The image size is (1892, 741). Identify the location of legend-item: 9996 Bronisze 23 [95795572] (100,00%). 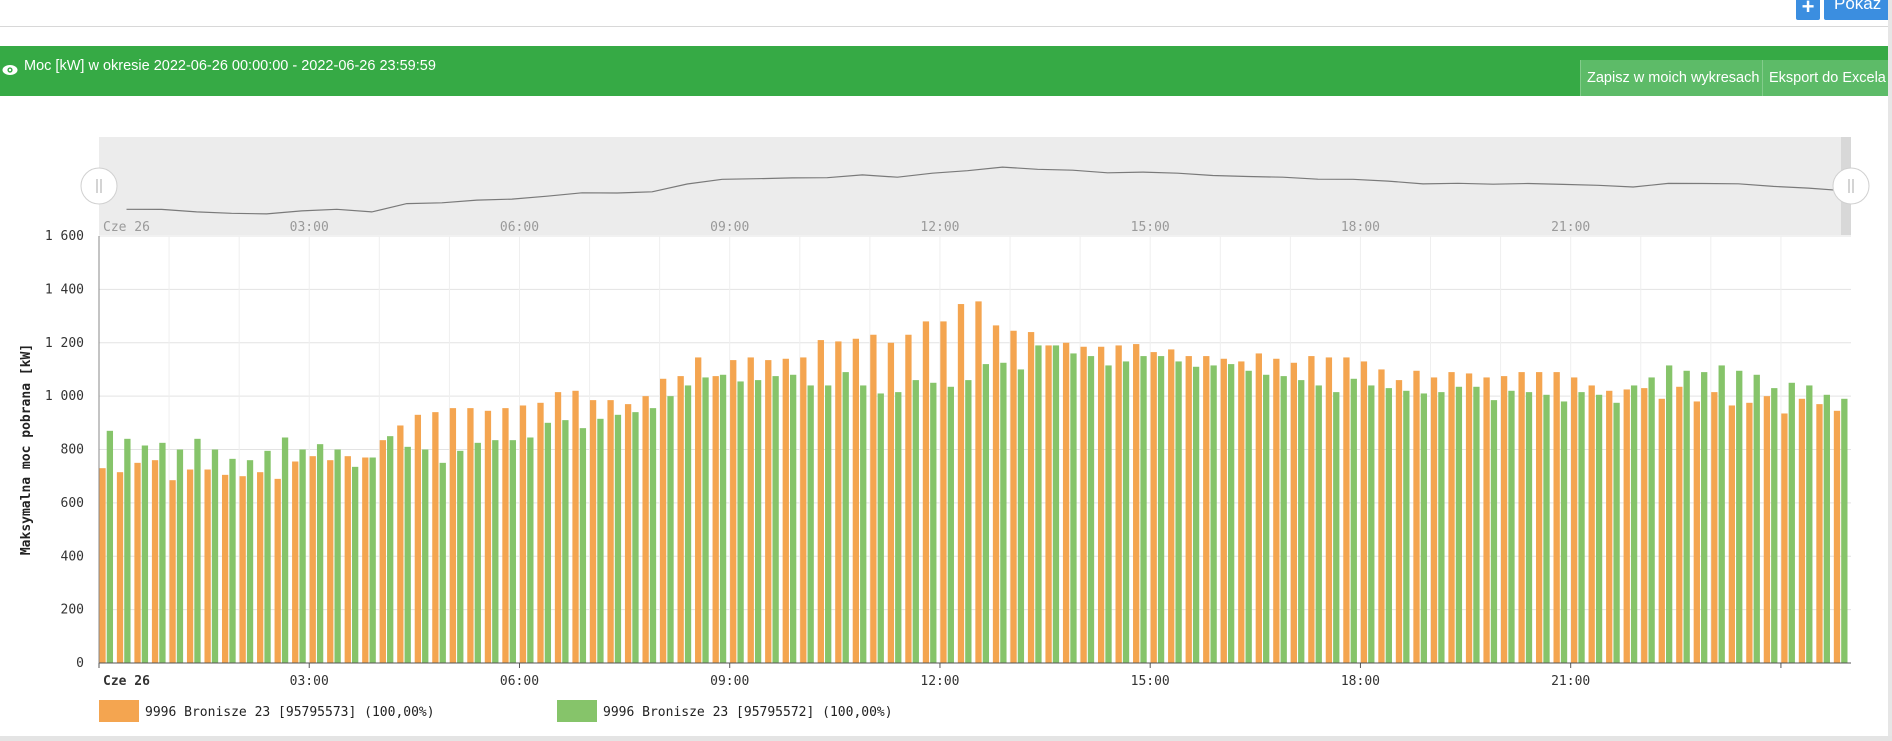
(725, 711).